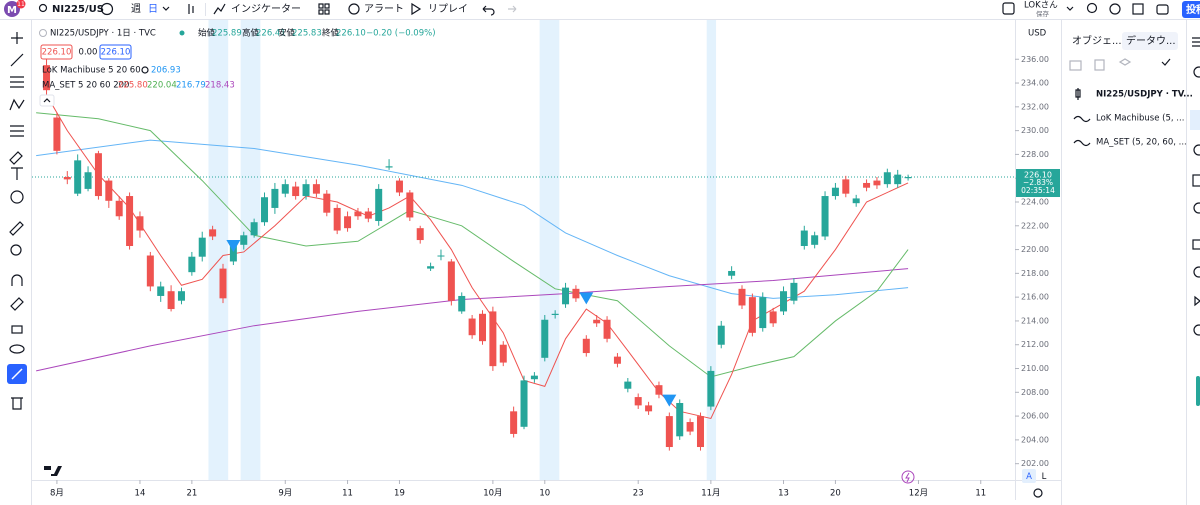 The image size is (1200, 505). Describe the element at coordinates (85, 86) in the screenshot. I see `indicator-name: MA_SET 5 20 60 200` at that location.